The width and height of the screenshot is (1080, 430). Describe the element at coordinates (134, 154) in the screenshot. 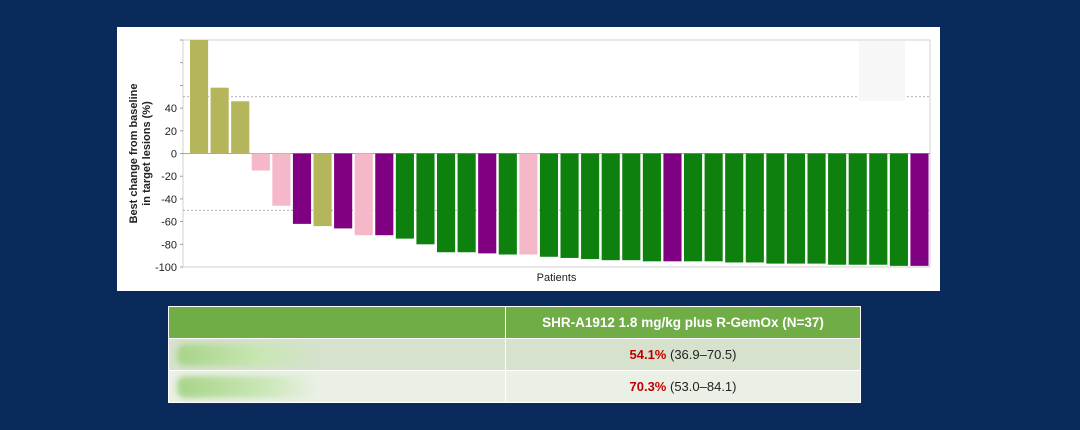

I see `y-axis-label: Best change from baseline` at that location.